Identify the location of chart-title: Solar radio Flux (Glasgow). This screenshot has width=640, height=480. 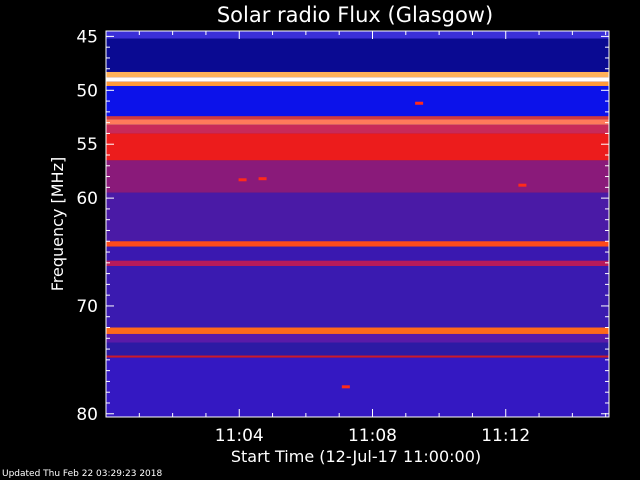
(355, 15).